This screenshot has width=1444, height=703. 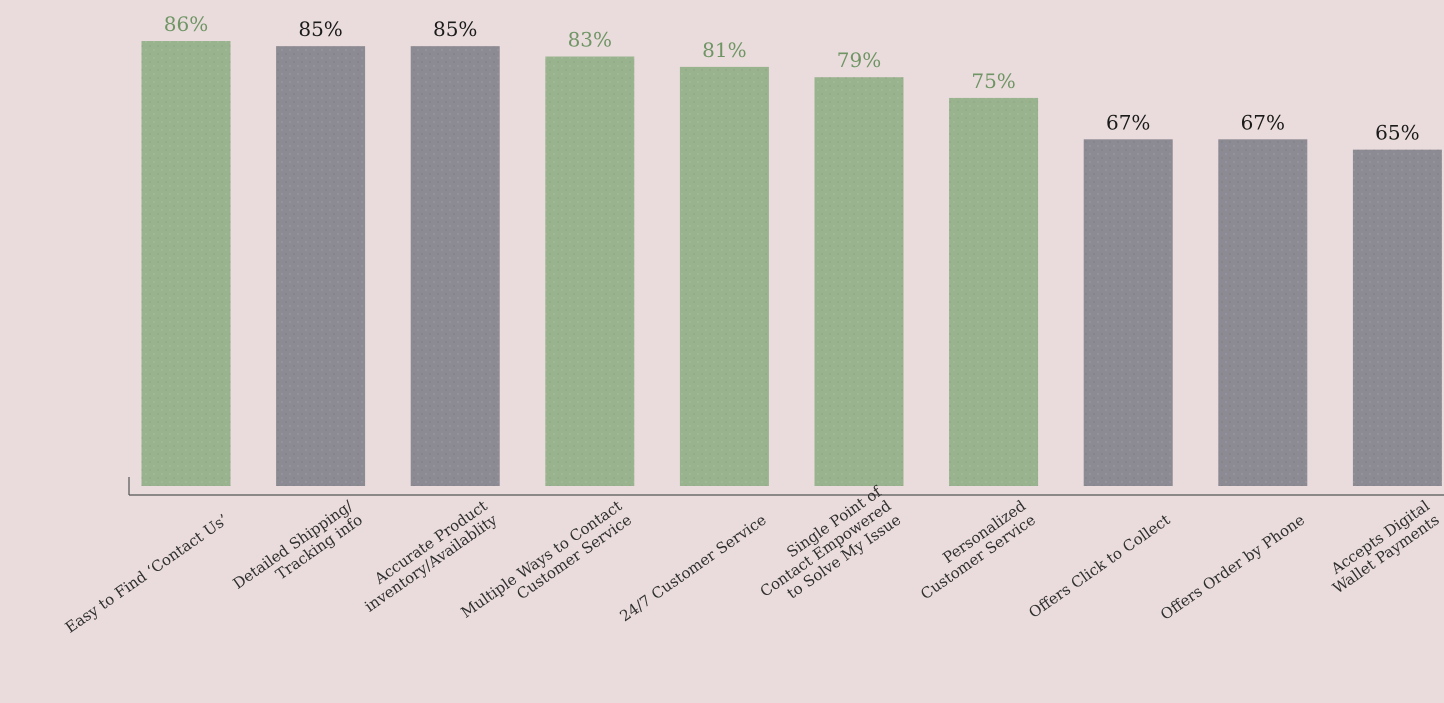 What do you see at coordinates (298, 544) in the screenshot?
I see `category-label-2: Detailed Shipping/Tracking info` at bounding box center [298, 544].